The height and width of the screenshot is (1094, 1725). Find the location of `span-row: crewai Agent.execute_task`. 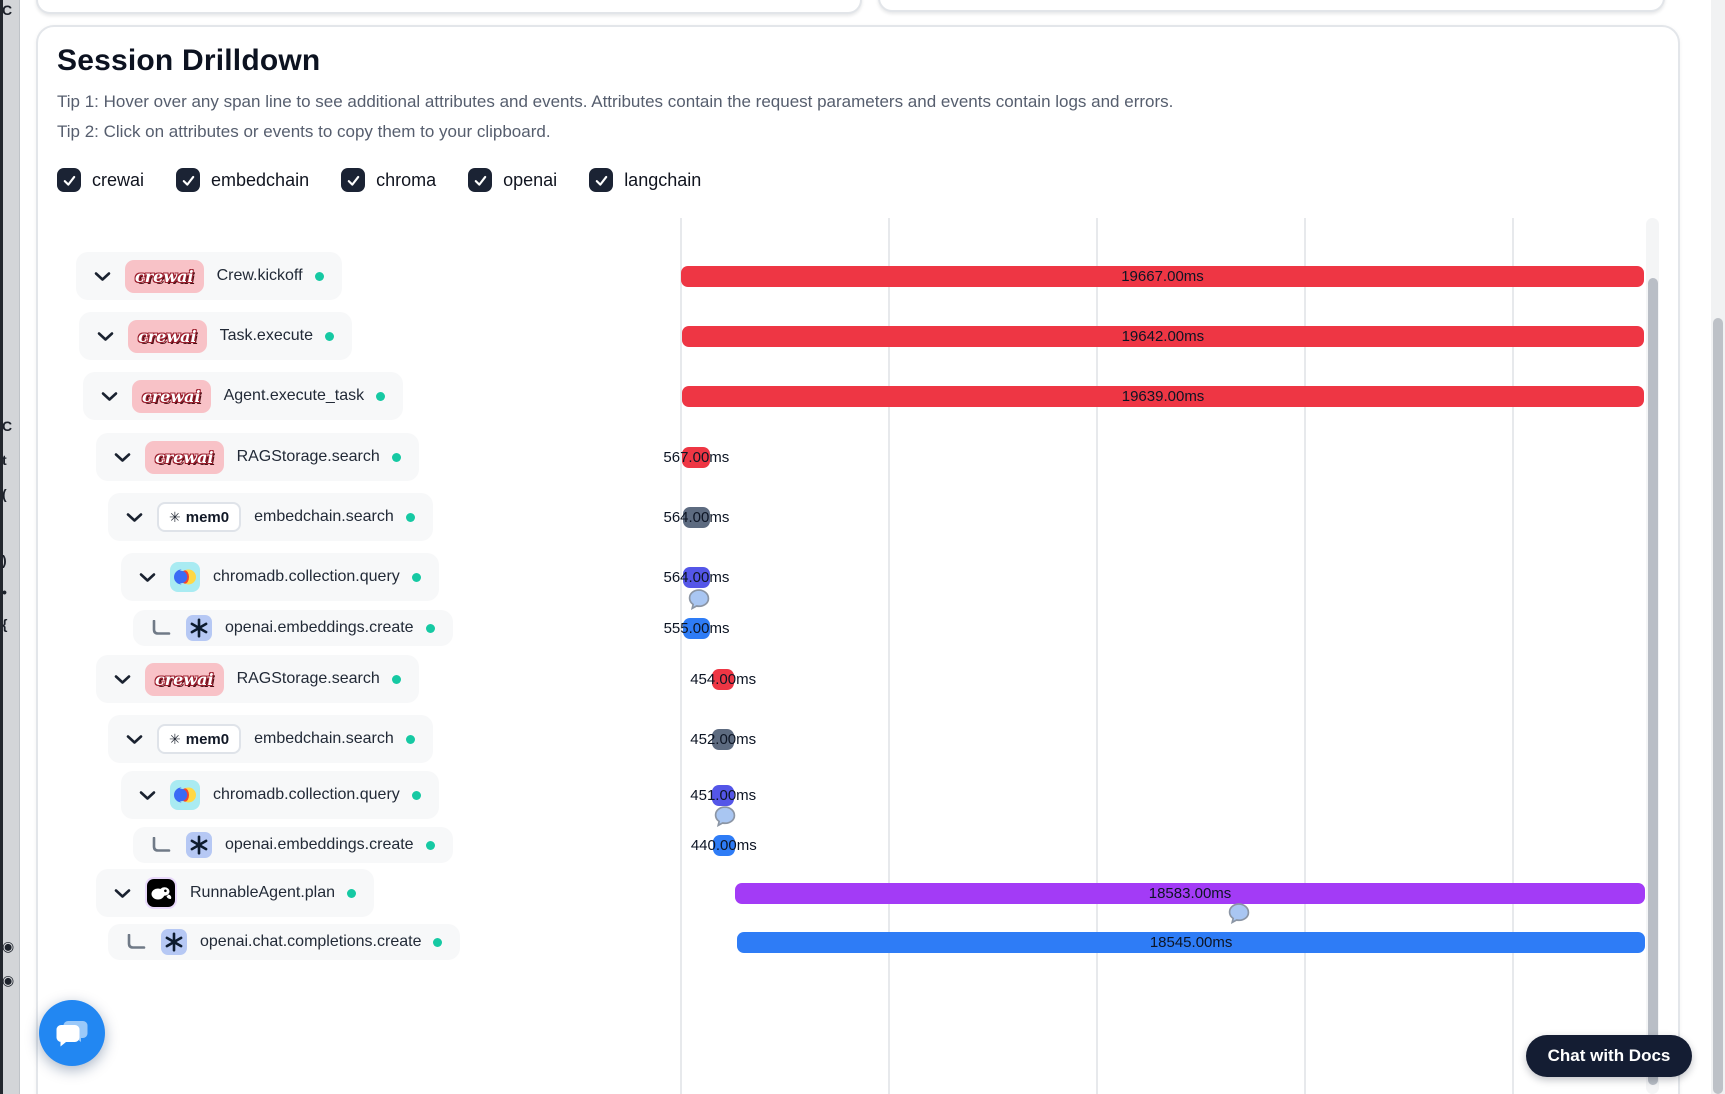

span-row: crewai Agent.execute_task is located at coordinates (243, 396).